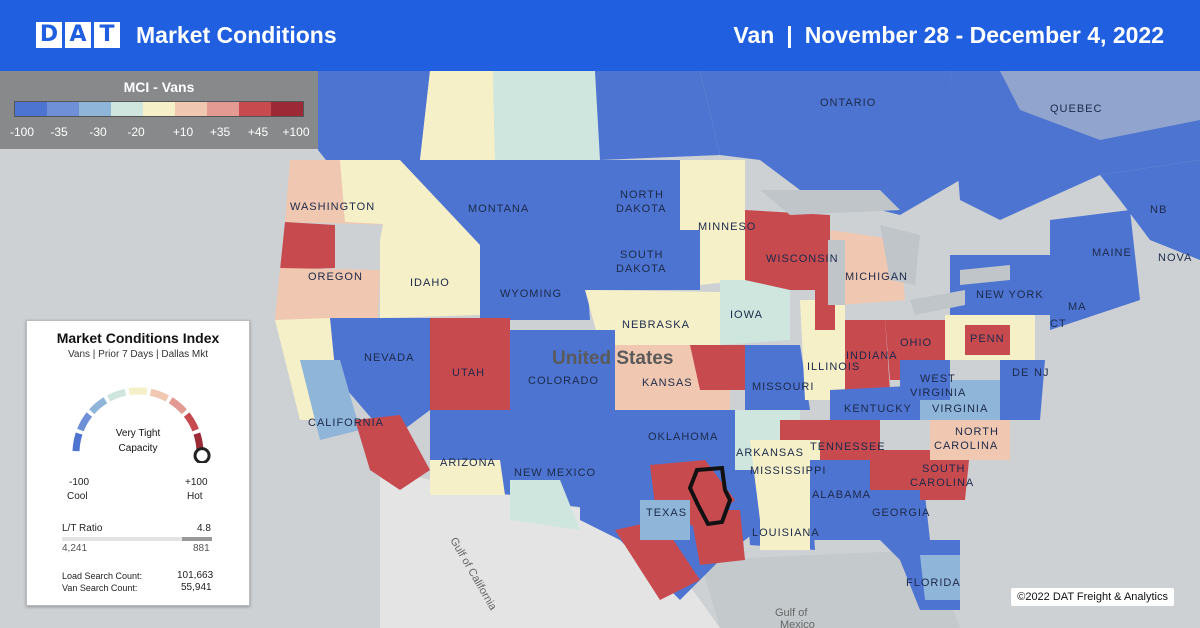 The image size is (1200, 628). Describe the element at coordinates (370, 192) in the screenshot. I see `region-wa-east` at that location.